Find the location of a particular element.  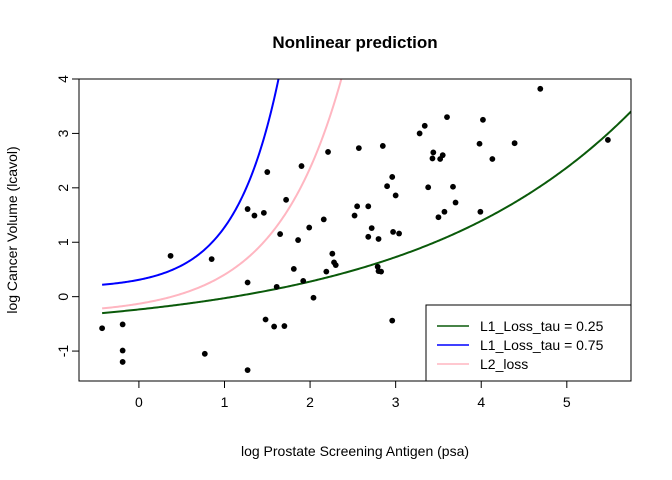

x-tick-label: 5 is located at coordinates (567, 402).